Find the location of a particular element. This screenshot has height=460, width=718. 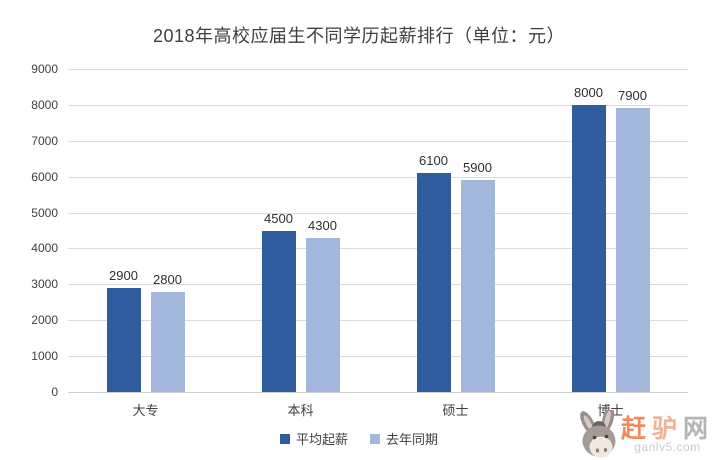

bar-value-label: 4300 is located at coordinates (322, 225).